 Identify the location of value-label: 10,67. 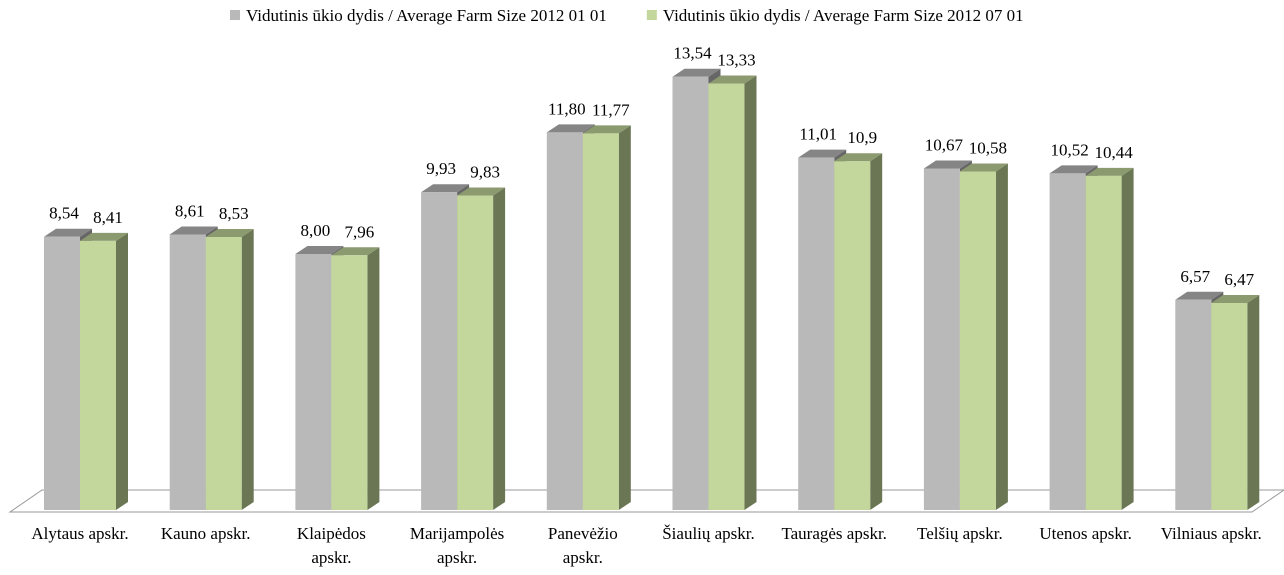
(944, 145).